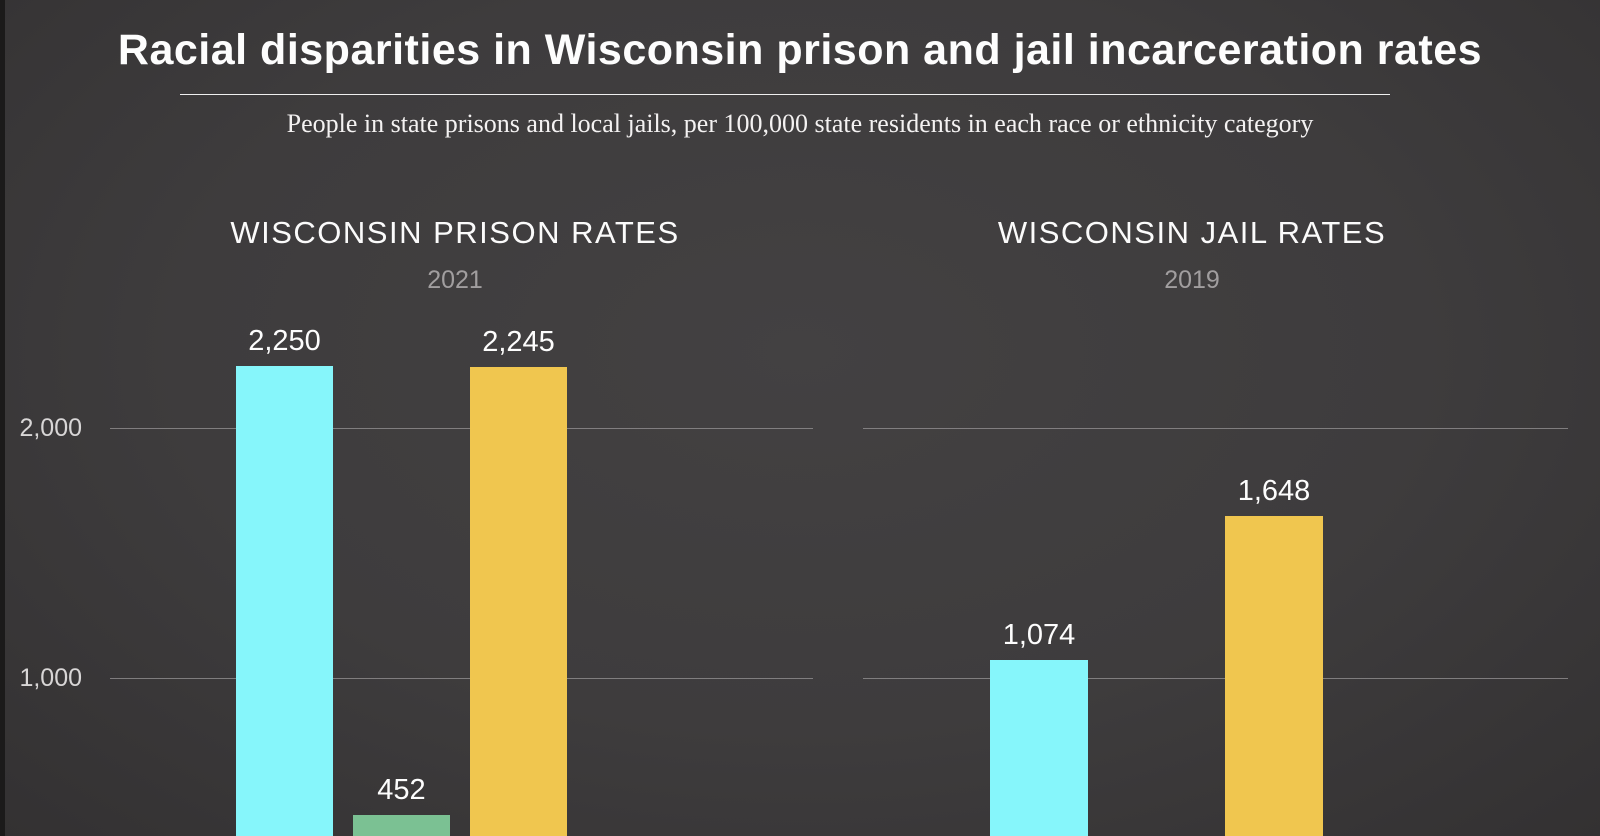 Image resolution: width=1600 pixels, height=836 pixels. I want to click on y-axis-tick-1000: 1,000, so click(50, 678).